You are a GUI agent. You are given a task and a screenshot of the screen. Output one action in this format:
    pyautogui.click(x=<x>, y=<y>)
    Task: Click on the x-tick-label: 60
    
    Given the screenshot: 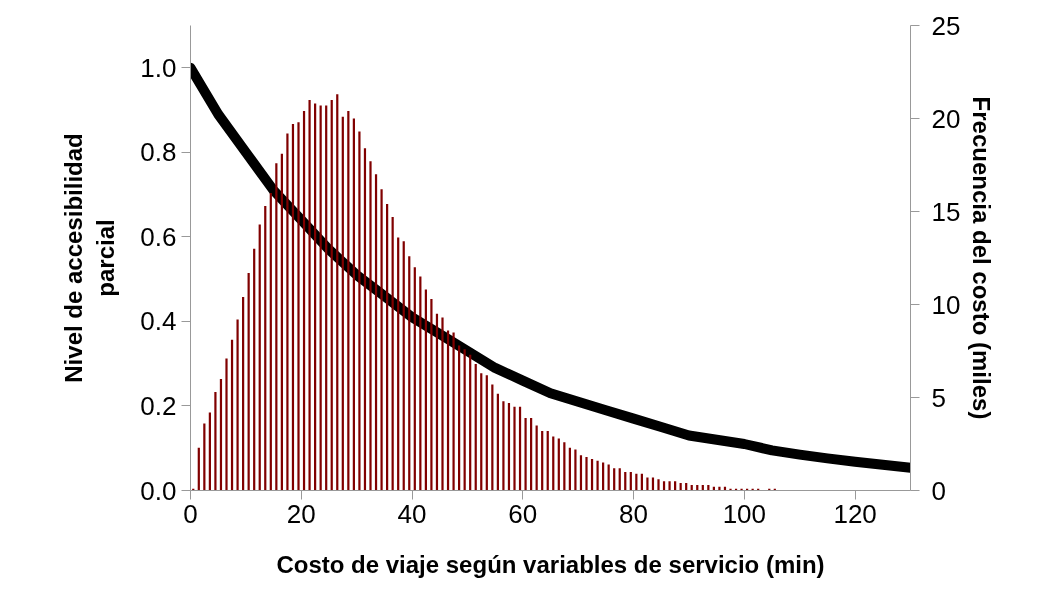 What is the action you would take?
    pyautogui.click(x=523, y=513)
    